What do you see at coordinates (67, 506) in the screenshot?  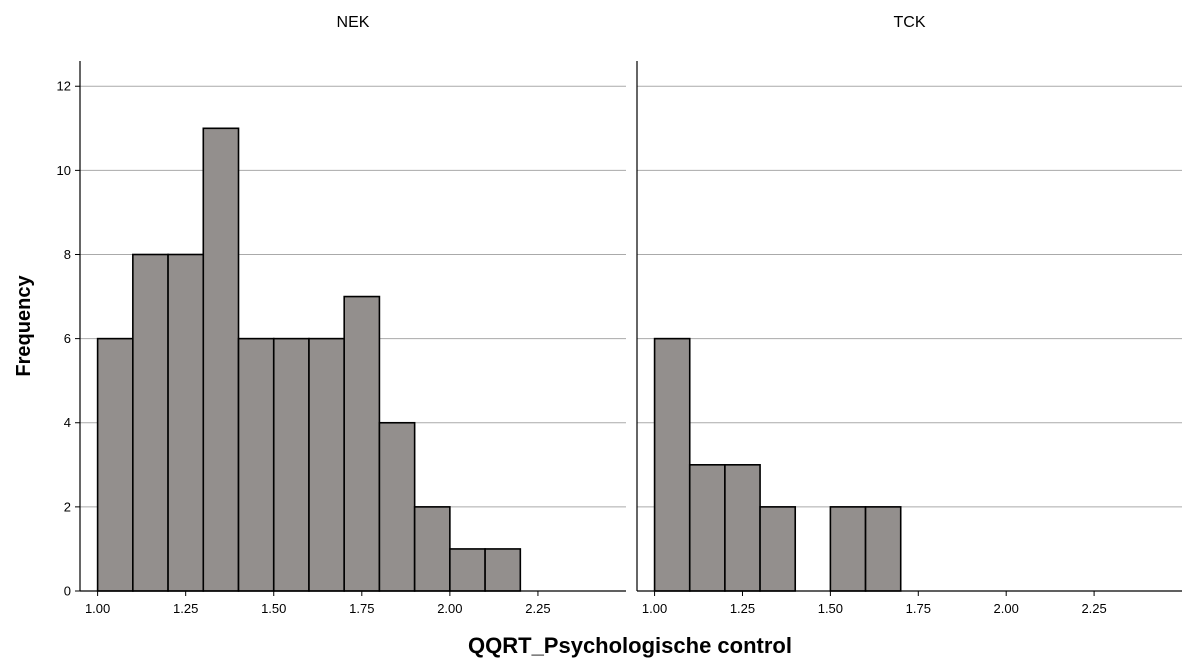 I see `y-tick-label-2: 2` at bounding box center [67, 506].